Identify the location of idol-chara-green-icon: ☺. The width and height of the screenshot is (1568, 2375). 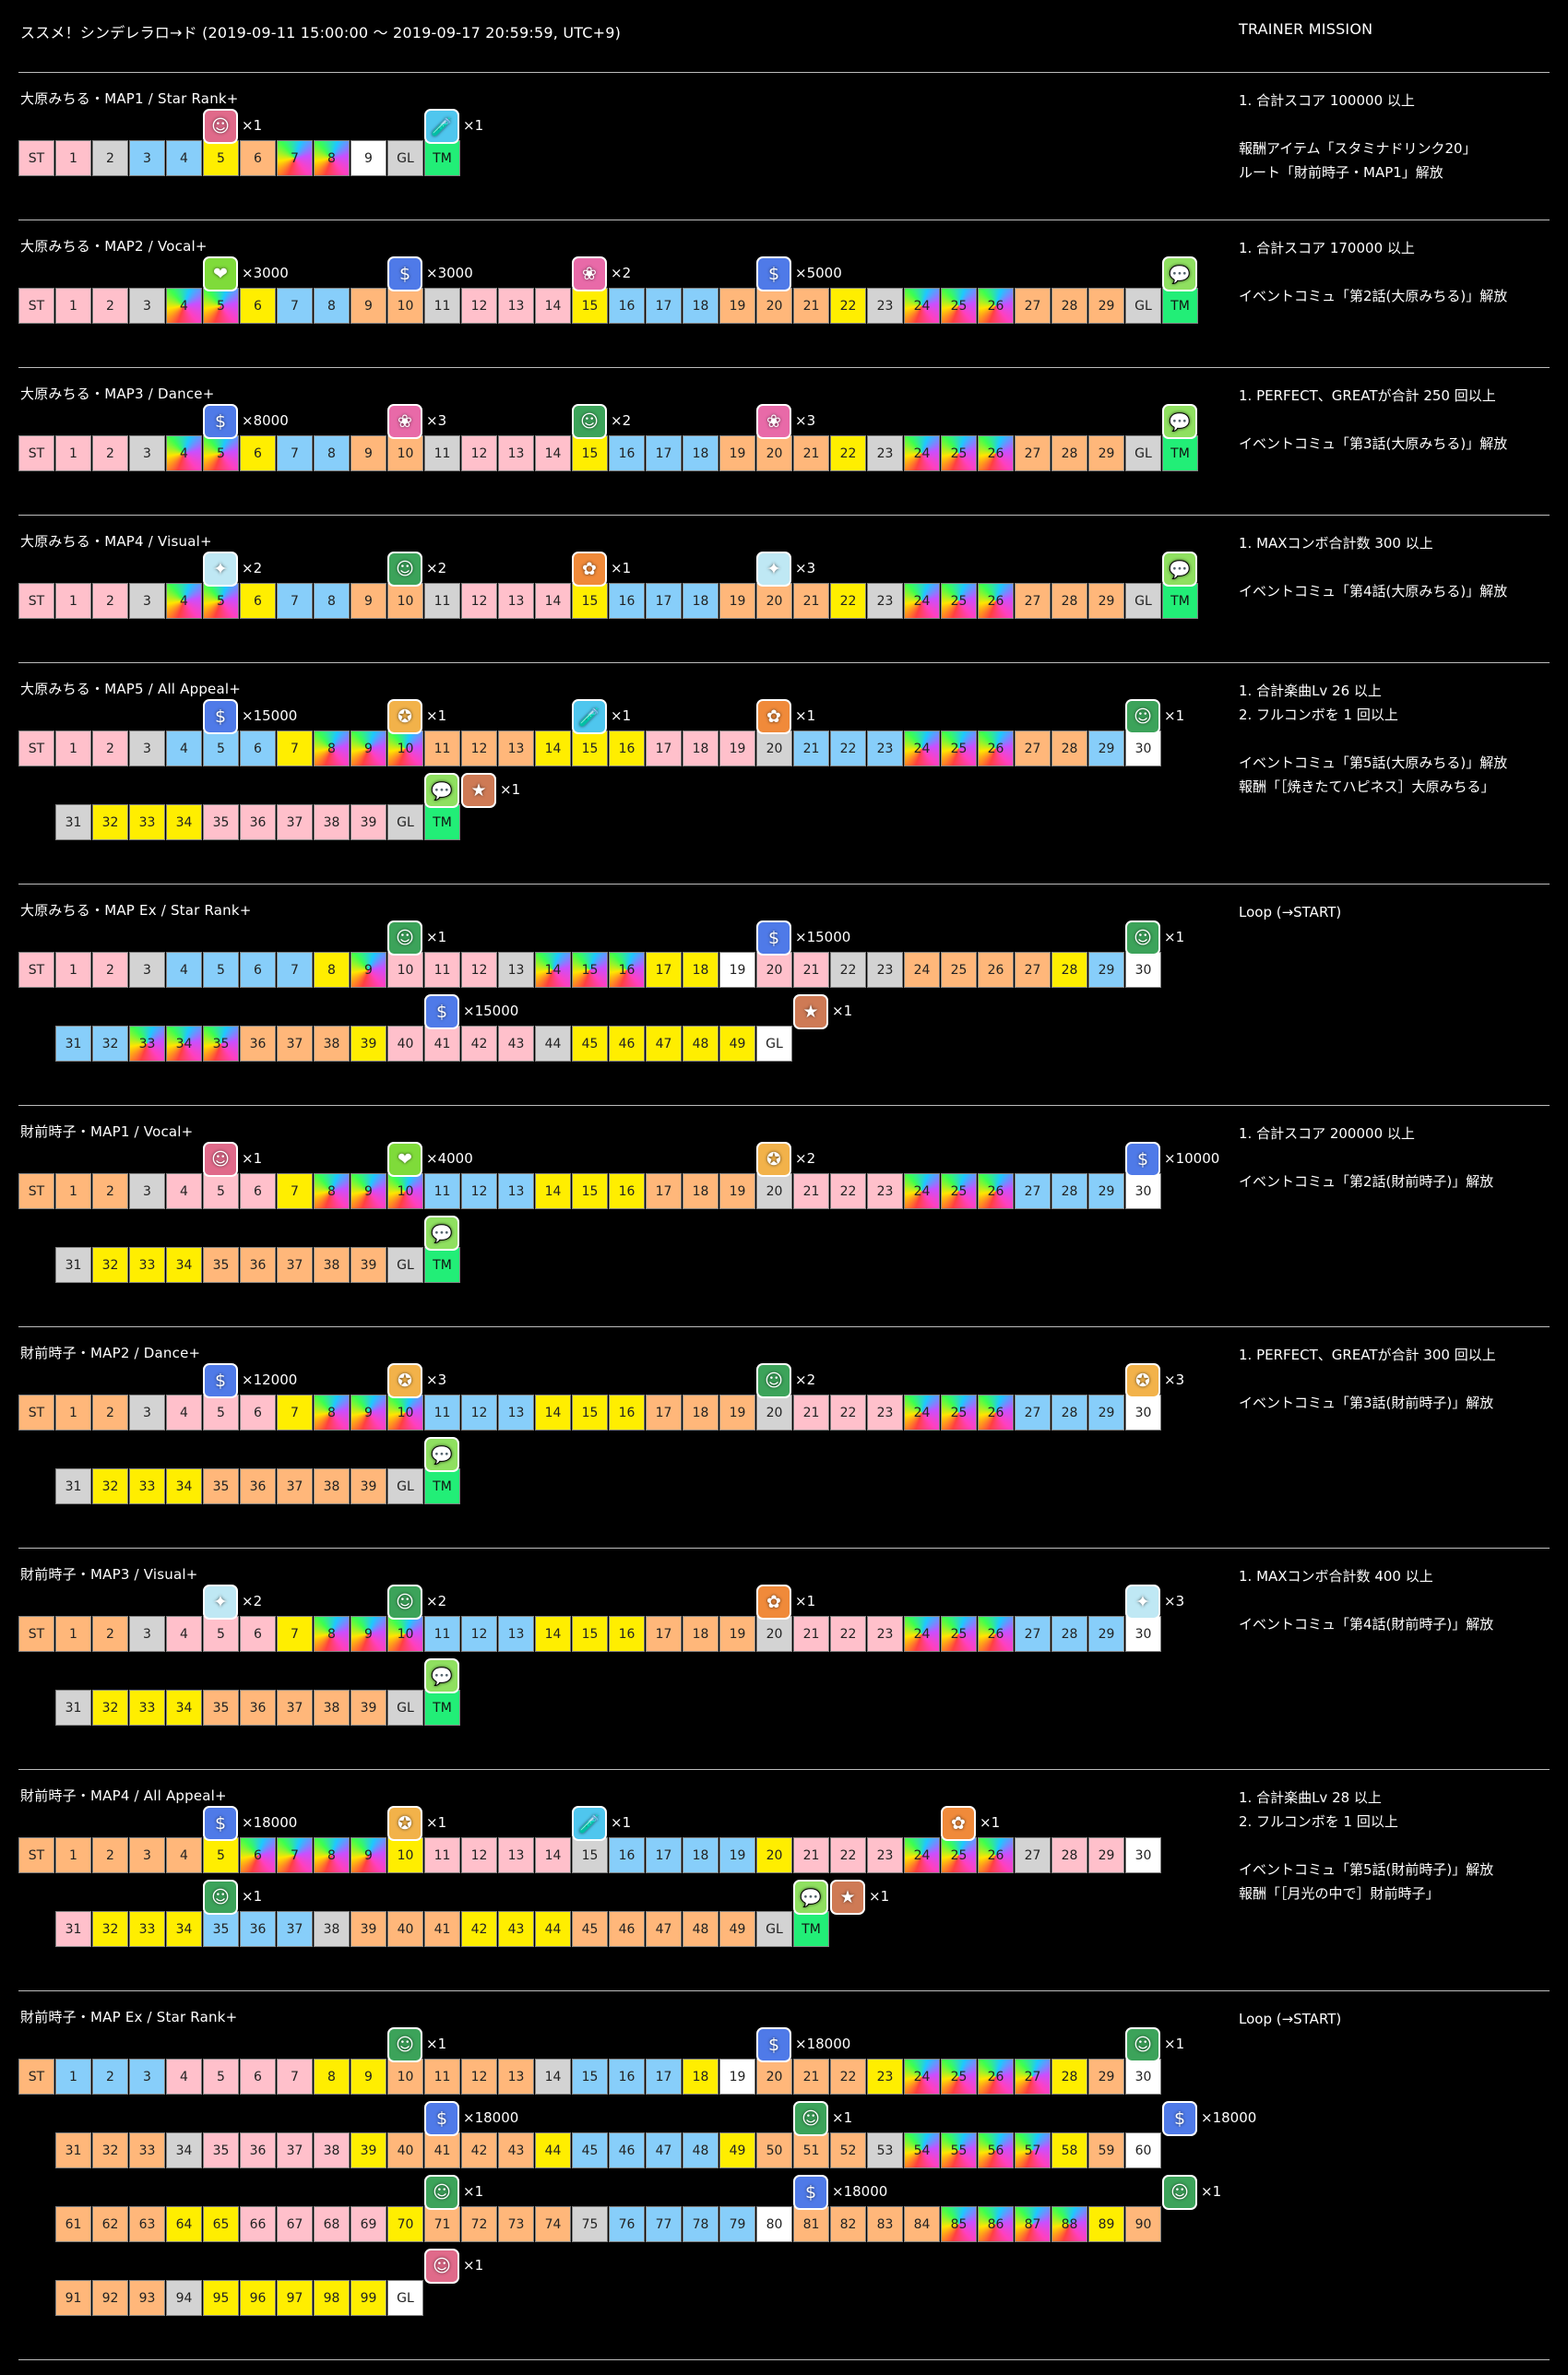
(404, 938).